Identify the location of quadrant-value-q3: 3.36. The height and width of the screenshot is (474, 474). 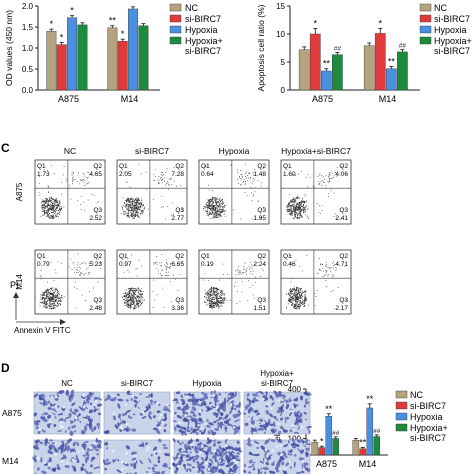
(177, 308).